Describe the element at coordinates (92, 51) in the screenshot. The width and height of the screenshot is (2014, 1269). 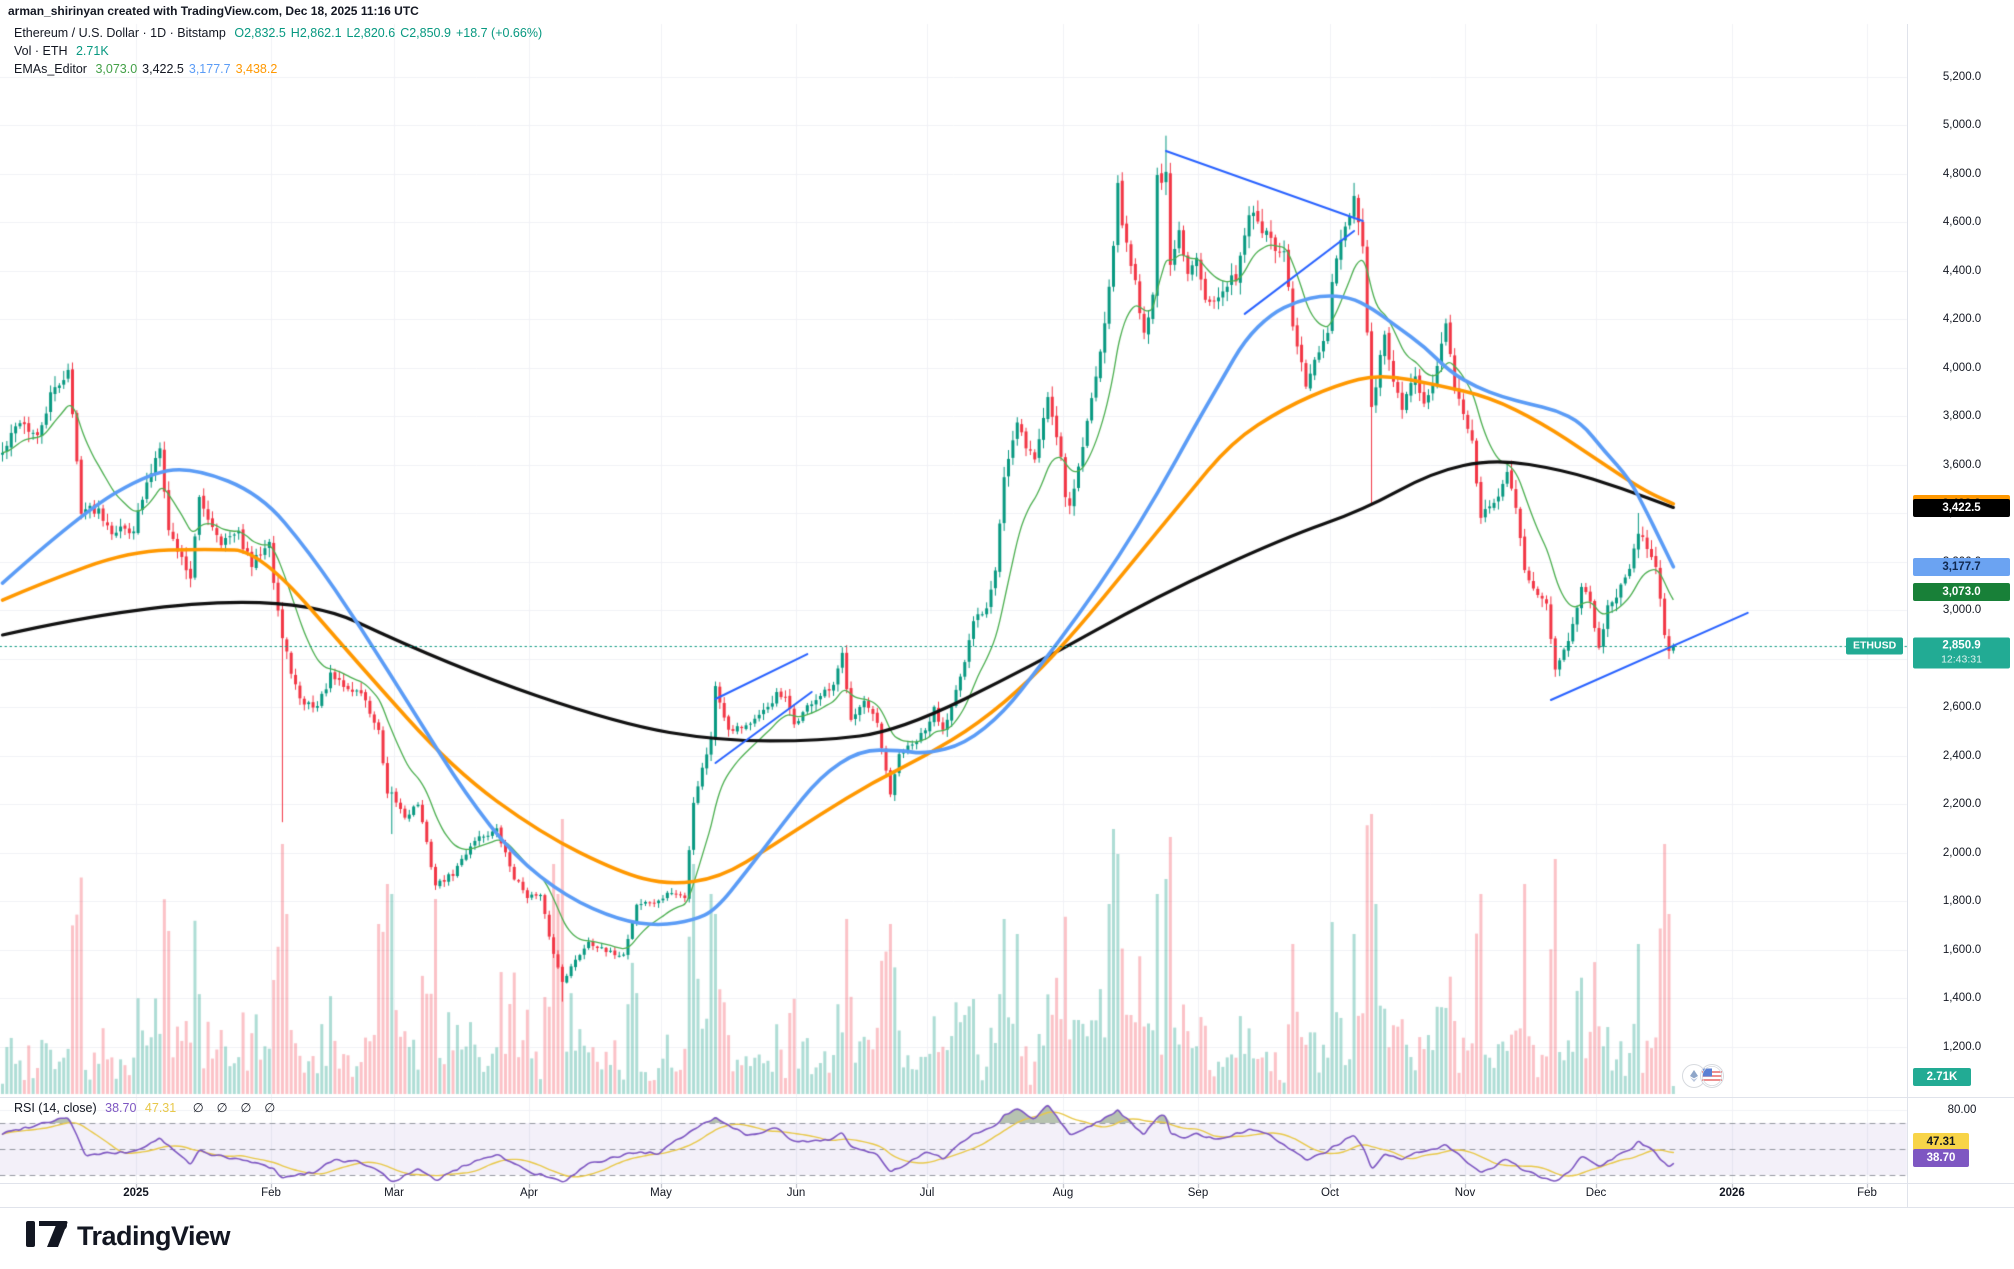
I see `volume-value: 2.71K` at that location.